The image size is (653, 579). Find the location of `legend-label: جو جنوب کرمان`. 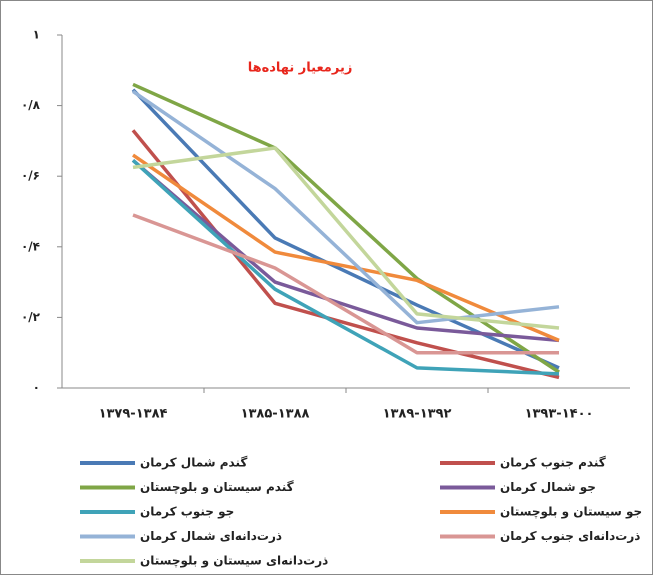

legend-label: جو جنوب کرمان is located at coordinates (187, 512).